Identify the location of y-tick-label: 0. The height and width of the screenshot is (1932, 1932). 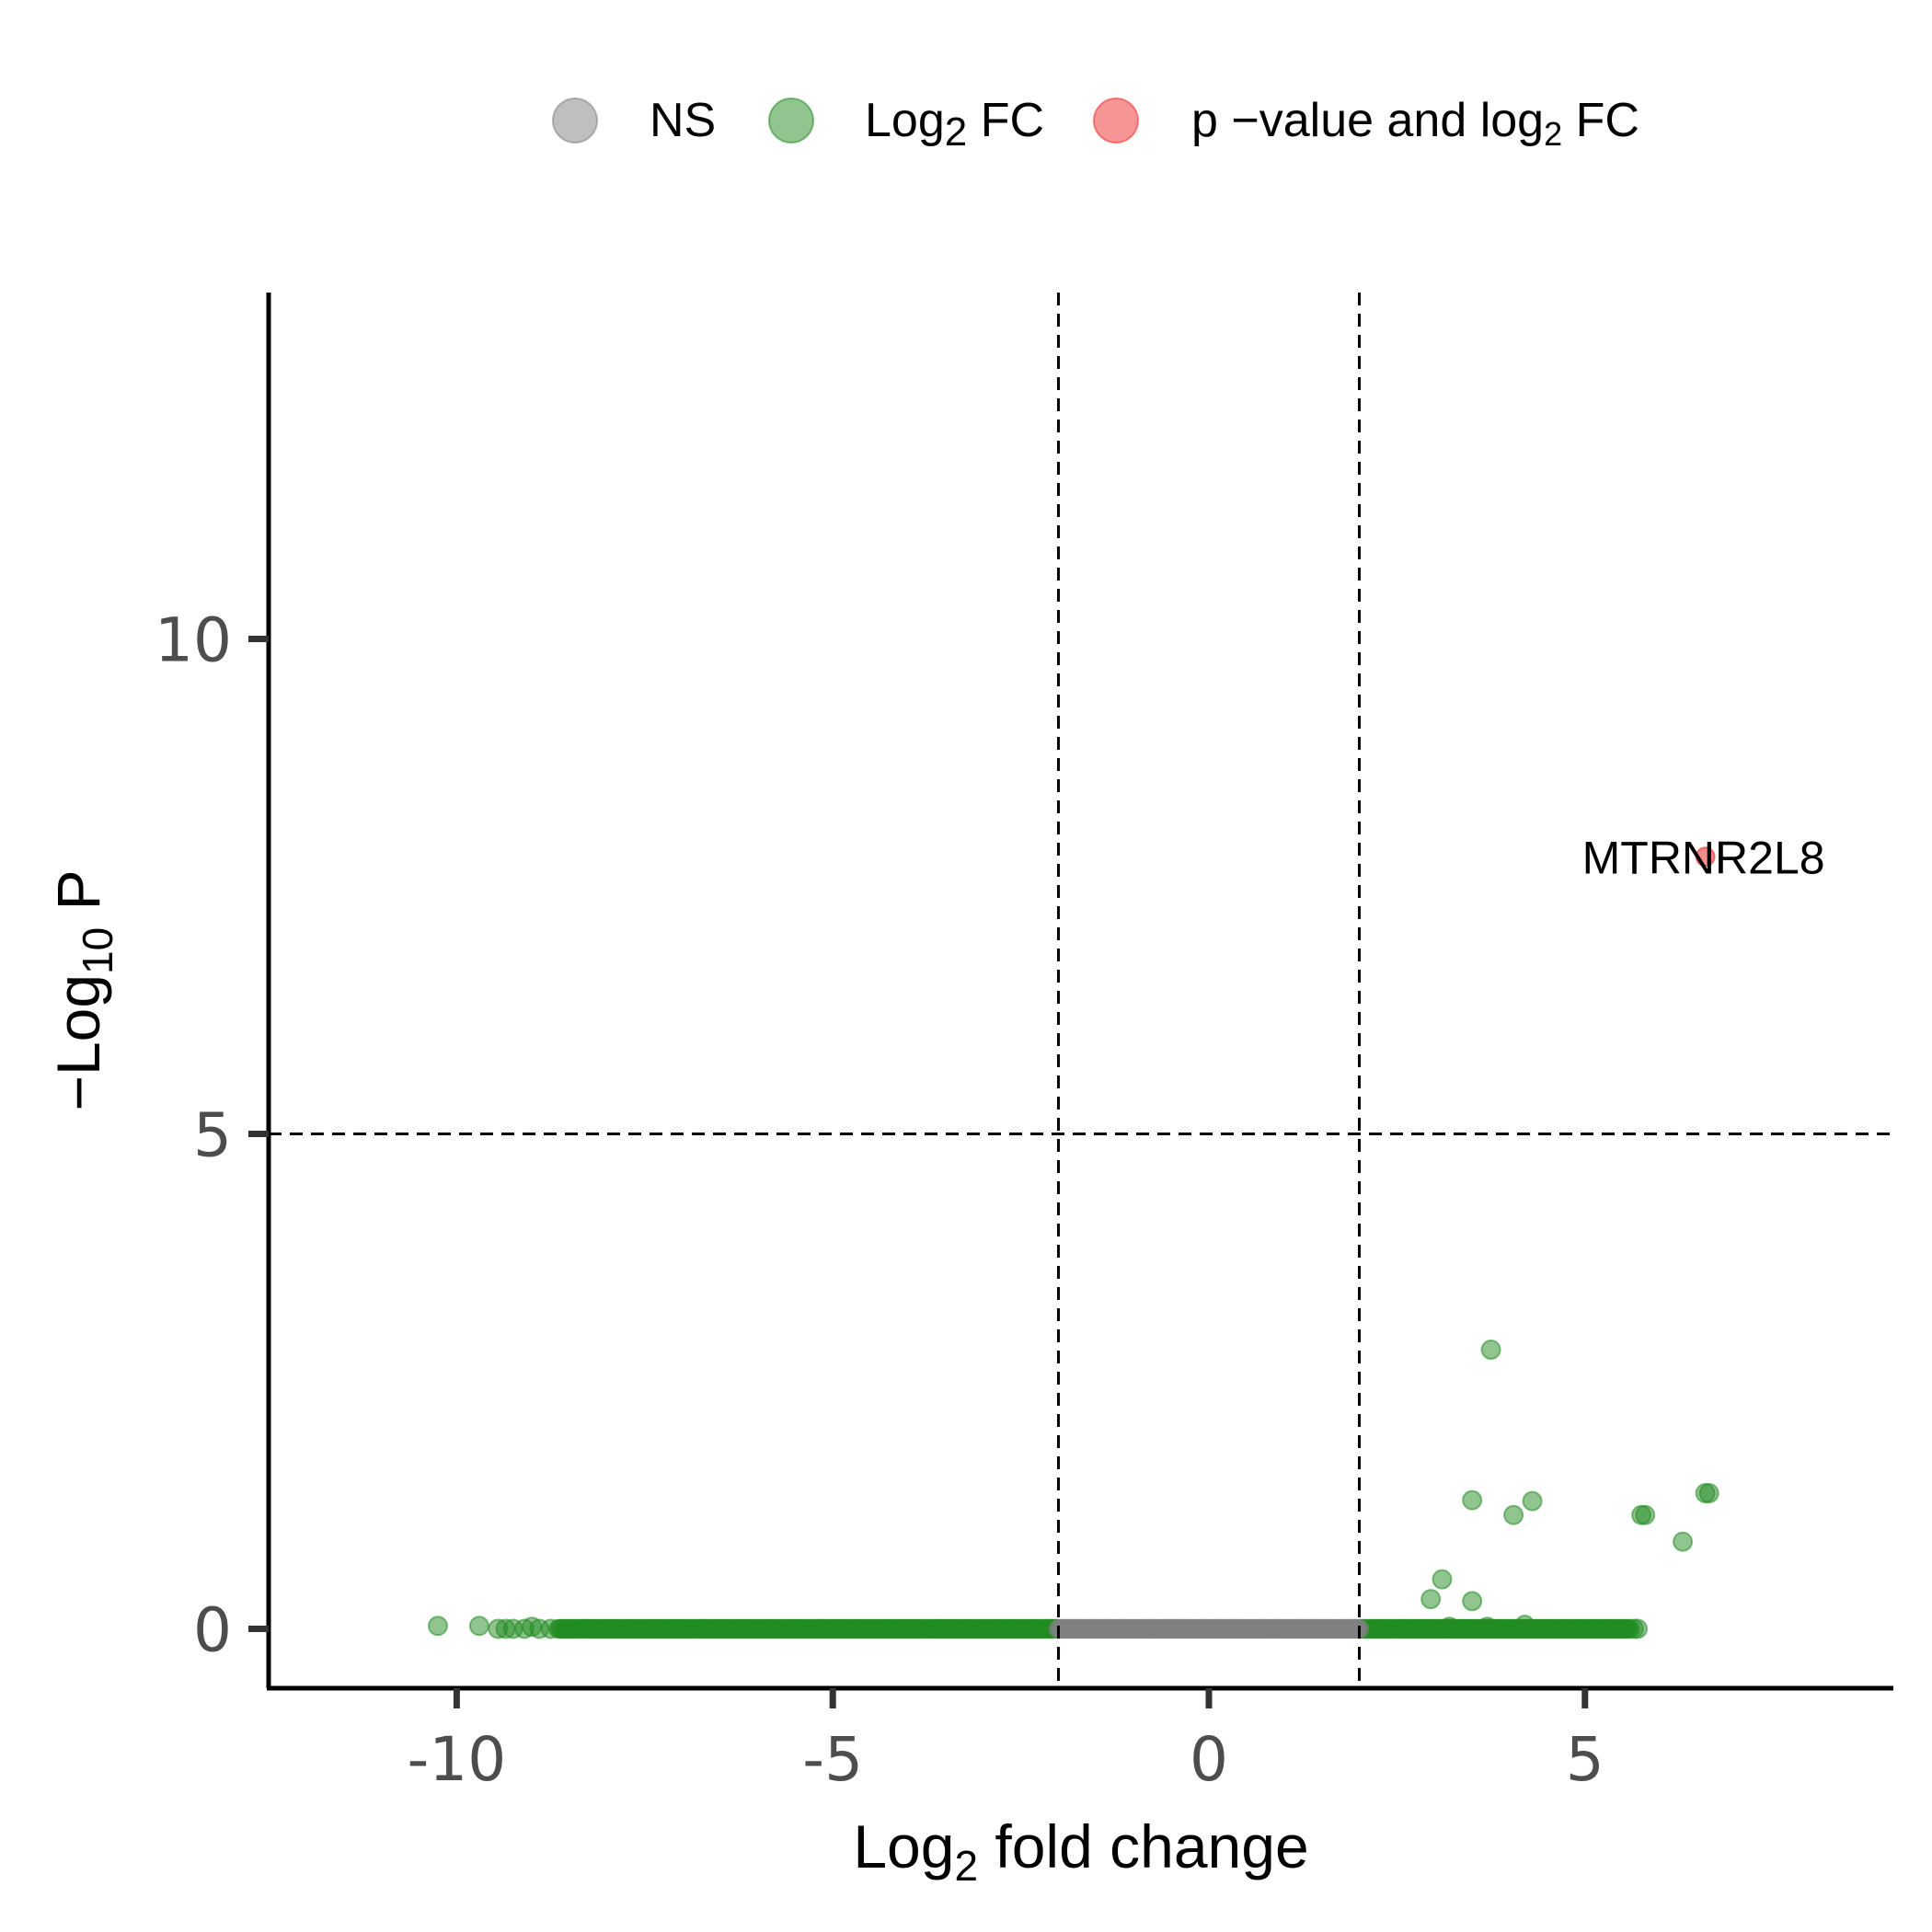
(212, 1629).